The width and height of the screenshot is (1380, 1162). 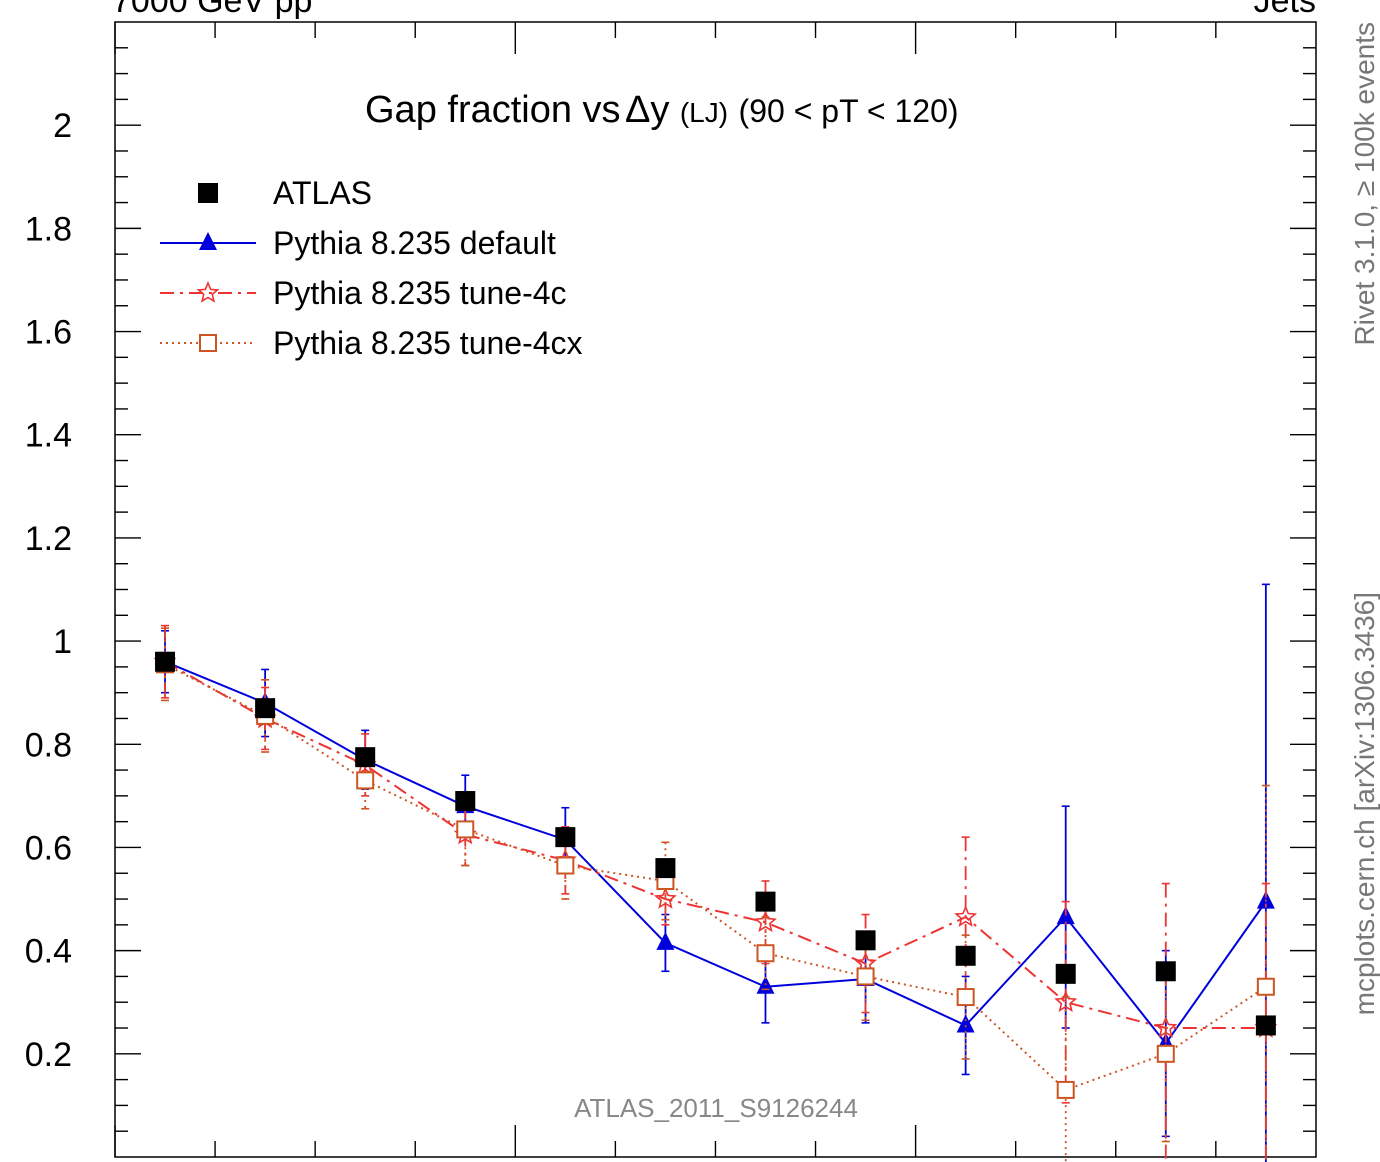 What do you see at coordinates (647, 110) in the screenshot?
I see `title-variable: Δy` at bounding box center [647, 110].